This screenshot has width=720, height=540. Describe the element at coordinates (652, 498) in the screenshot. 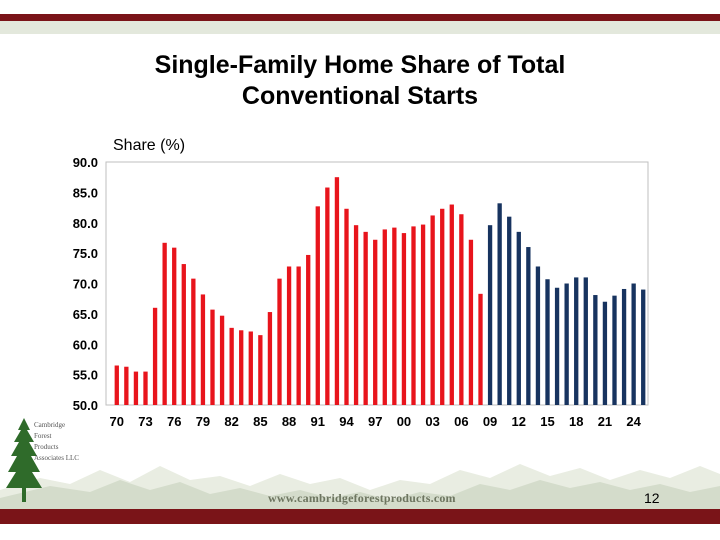

I see `page-number: 12` at that location.